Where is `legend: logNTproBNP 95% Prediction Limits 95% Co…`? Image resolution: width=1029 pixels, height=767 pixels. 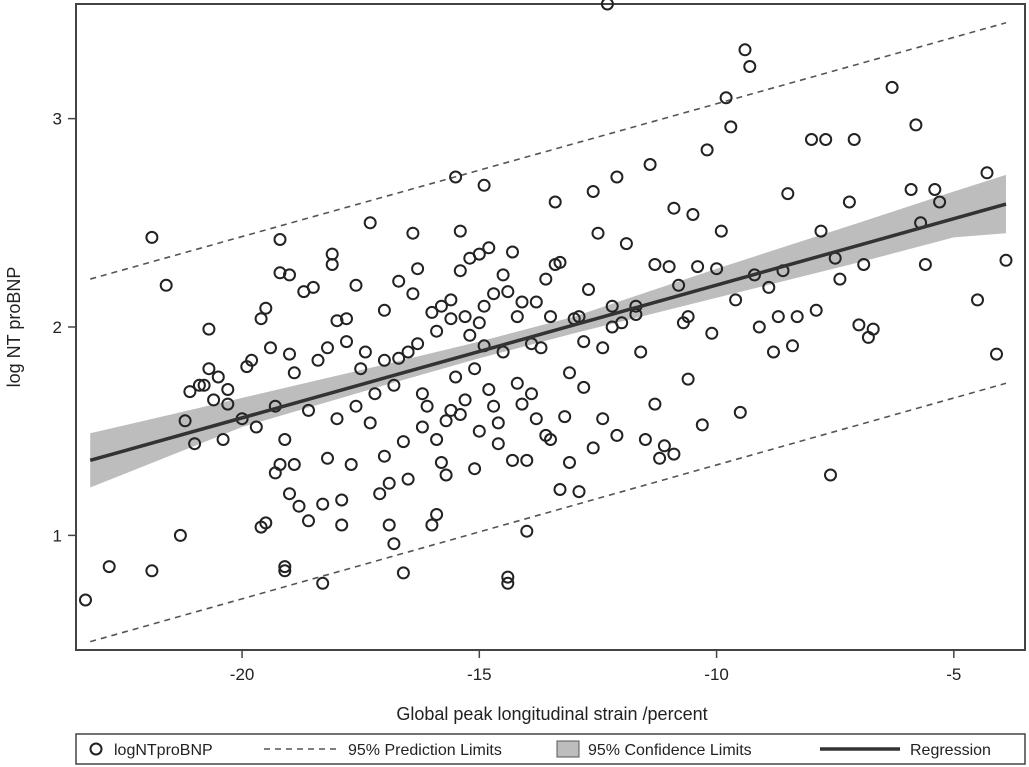
legend: logNTproBNP 95% Prediction Limits 95% Co… is located at coordinates (550, 749).